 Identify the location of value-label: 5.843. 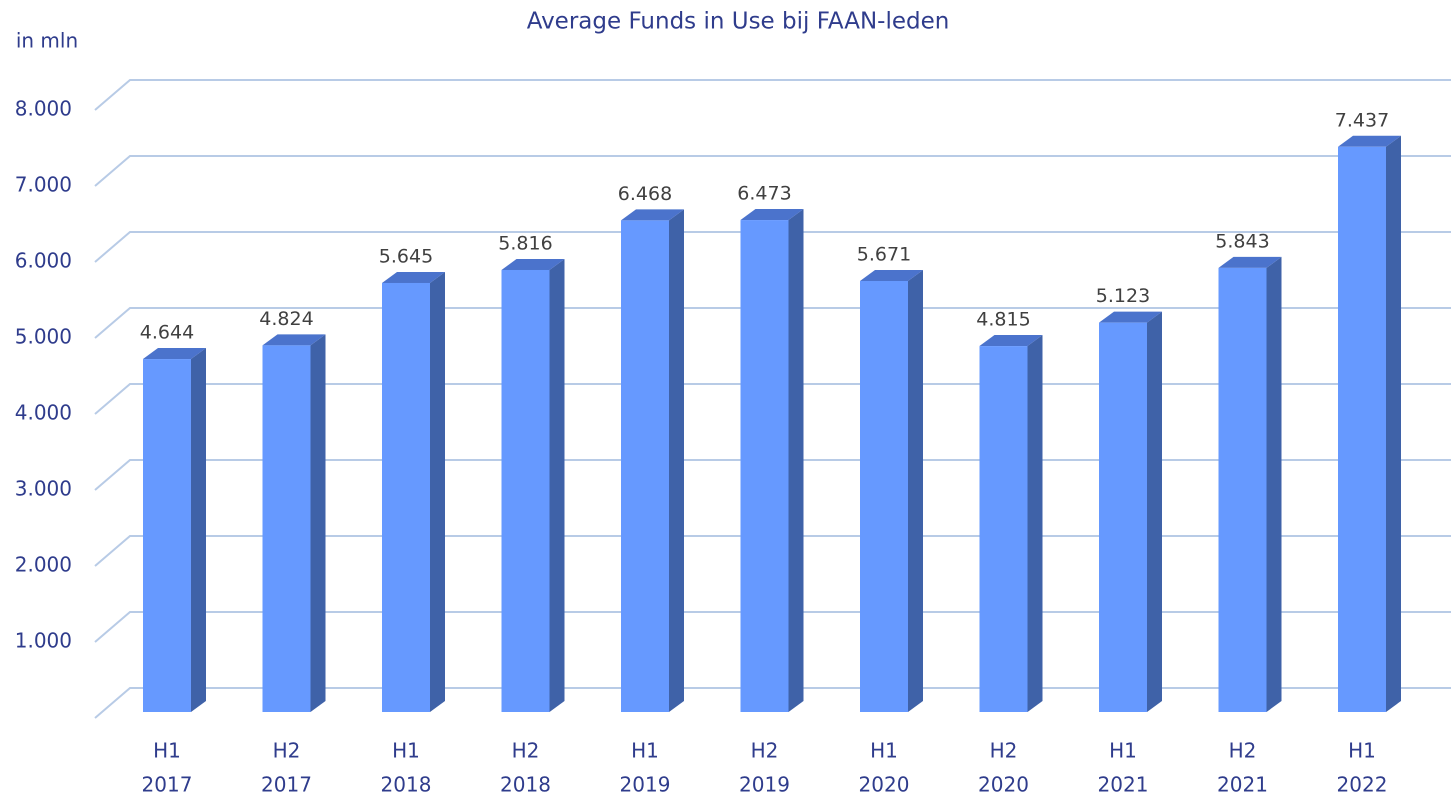
(1242, 241).